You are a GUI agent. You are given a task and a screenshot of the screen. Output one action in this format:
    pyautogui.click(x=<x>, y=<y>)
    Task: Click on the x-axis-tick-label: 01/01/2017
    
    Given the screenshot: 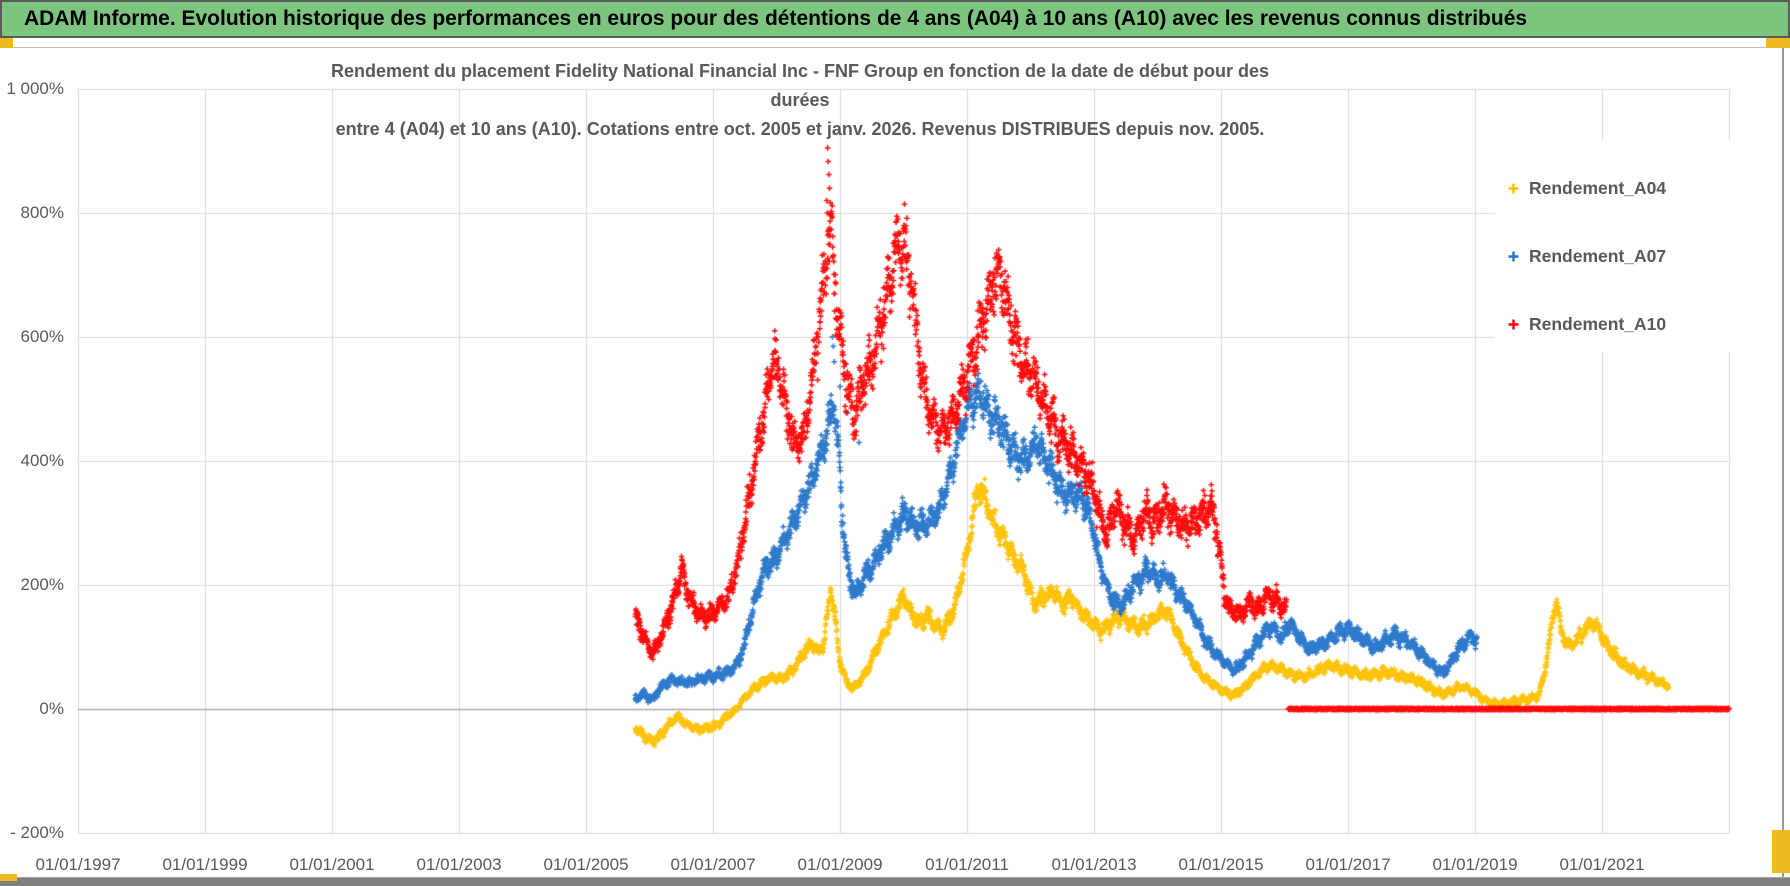 What is the action you would take?
    pyautogui.click(x=1348, y=864)
    